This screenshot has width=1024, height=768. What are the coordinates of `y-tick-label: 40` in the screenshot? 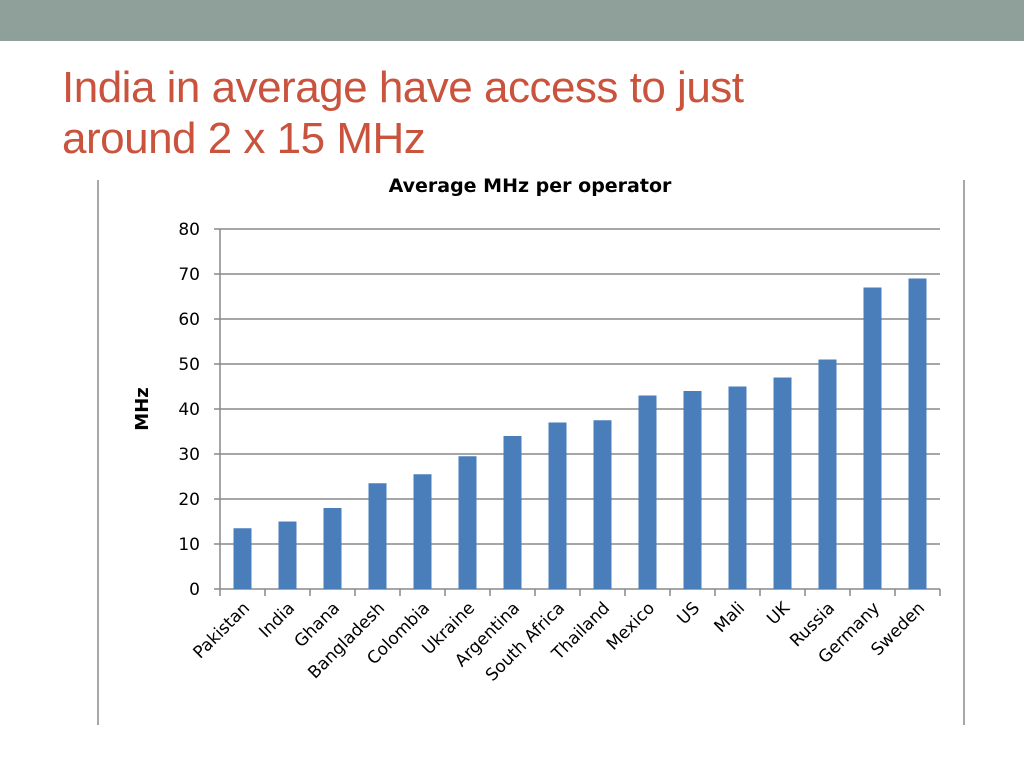 It's located at (189, 410).